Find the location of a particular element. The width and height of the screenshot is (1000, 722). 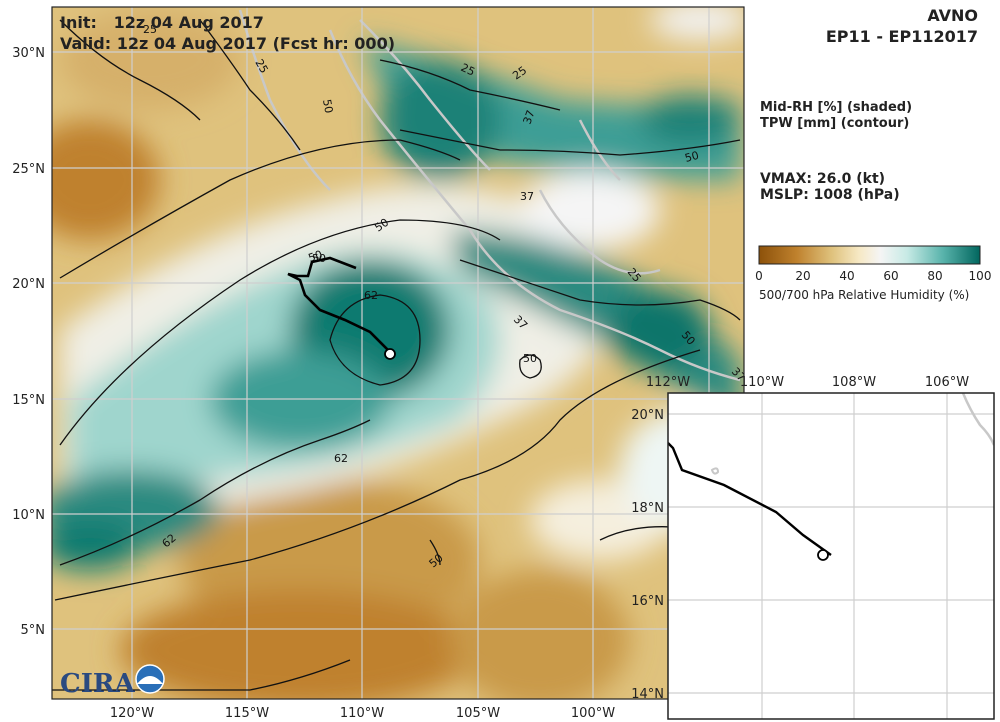

lat-label: 15°N is located at coordinates (28, 400).